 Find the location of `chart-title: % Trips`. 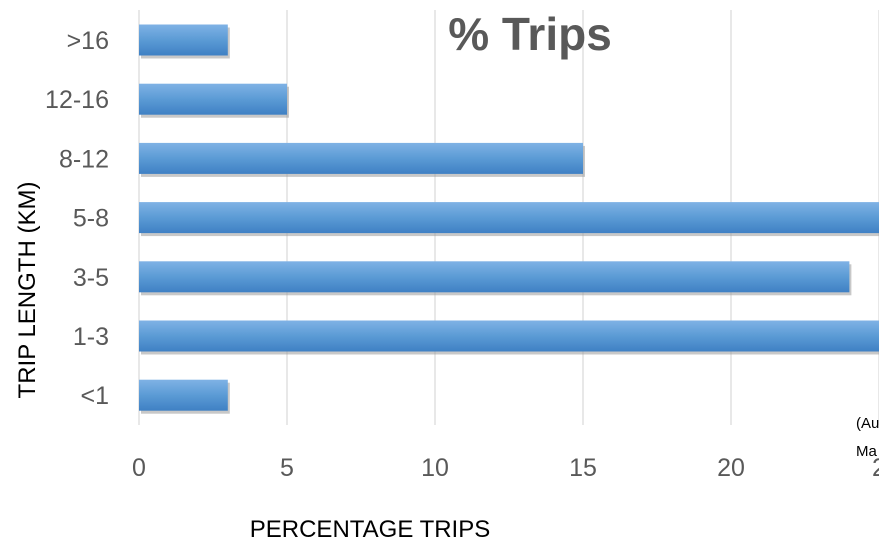

chart-title: % Trips is located at coordinates (530, 34).